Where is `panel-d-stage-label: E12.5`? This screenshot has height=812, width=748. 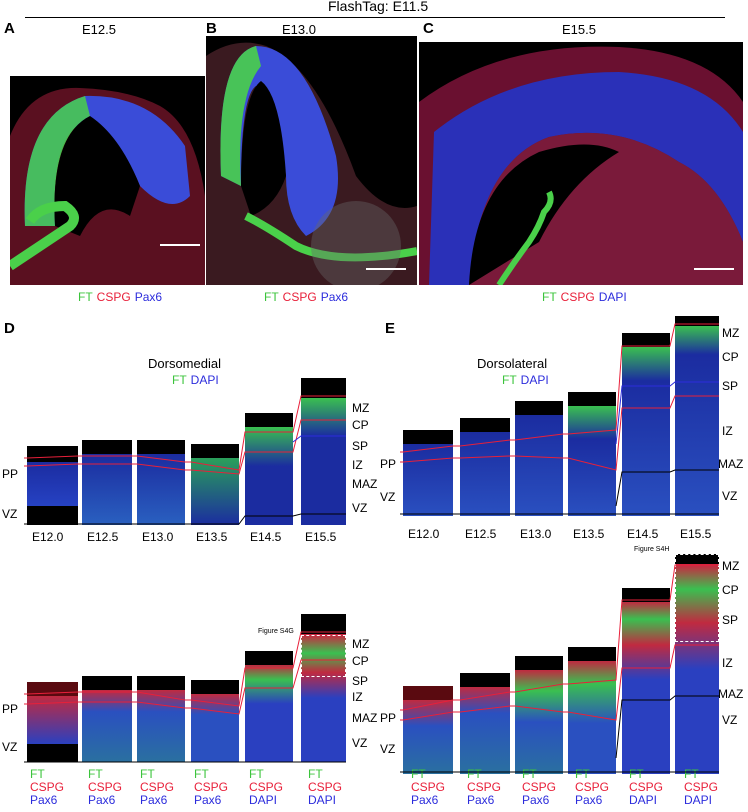 panel-d-stage-label: E12.5 is located at coordinates (103, 537).